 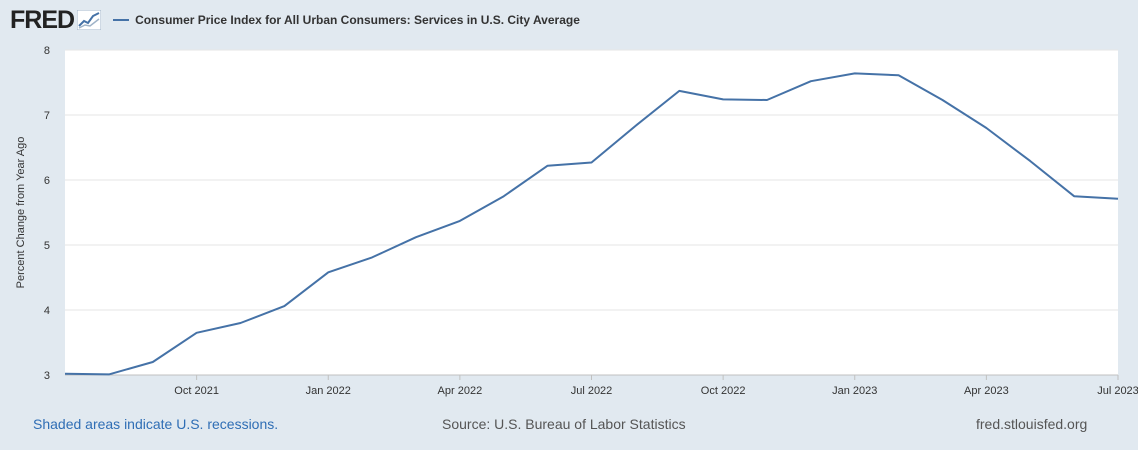 What do you see at coordinates (47, 51) in the screenshot?
I see `y-tick-label: 8` at bounding box center [47, 51].